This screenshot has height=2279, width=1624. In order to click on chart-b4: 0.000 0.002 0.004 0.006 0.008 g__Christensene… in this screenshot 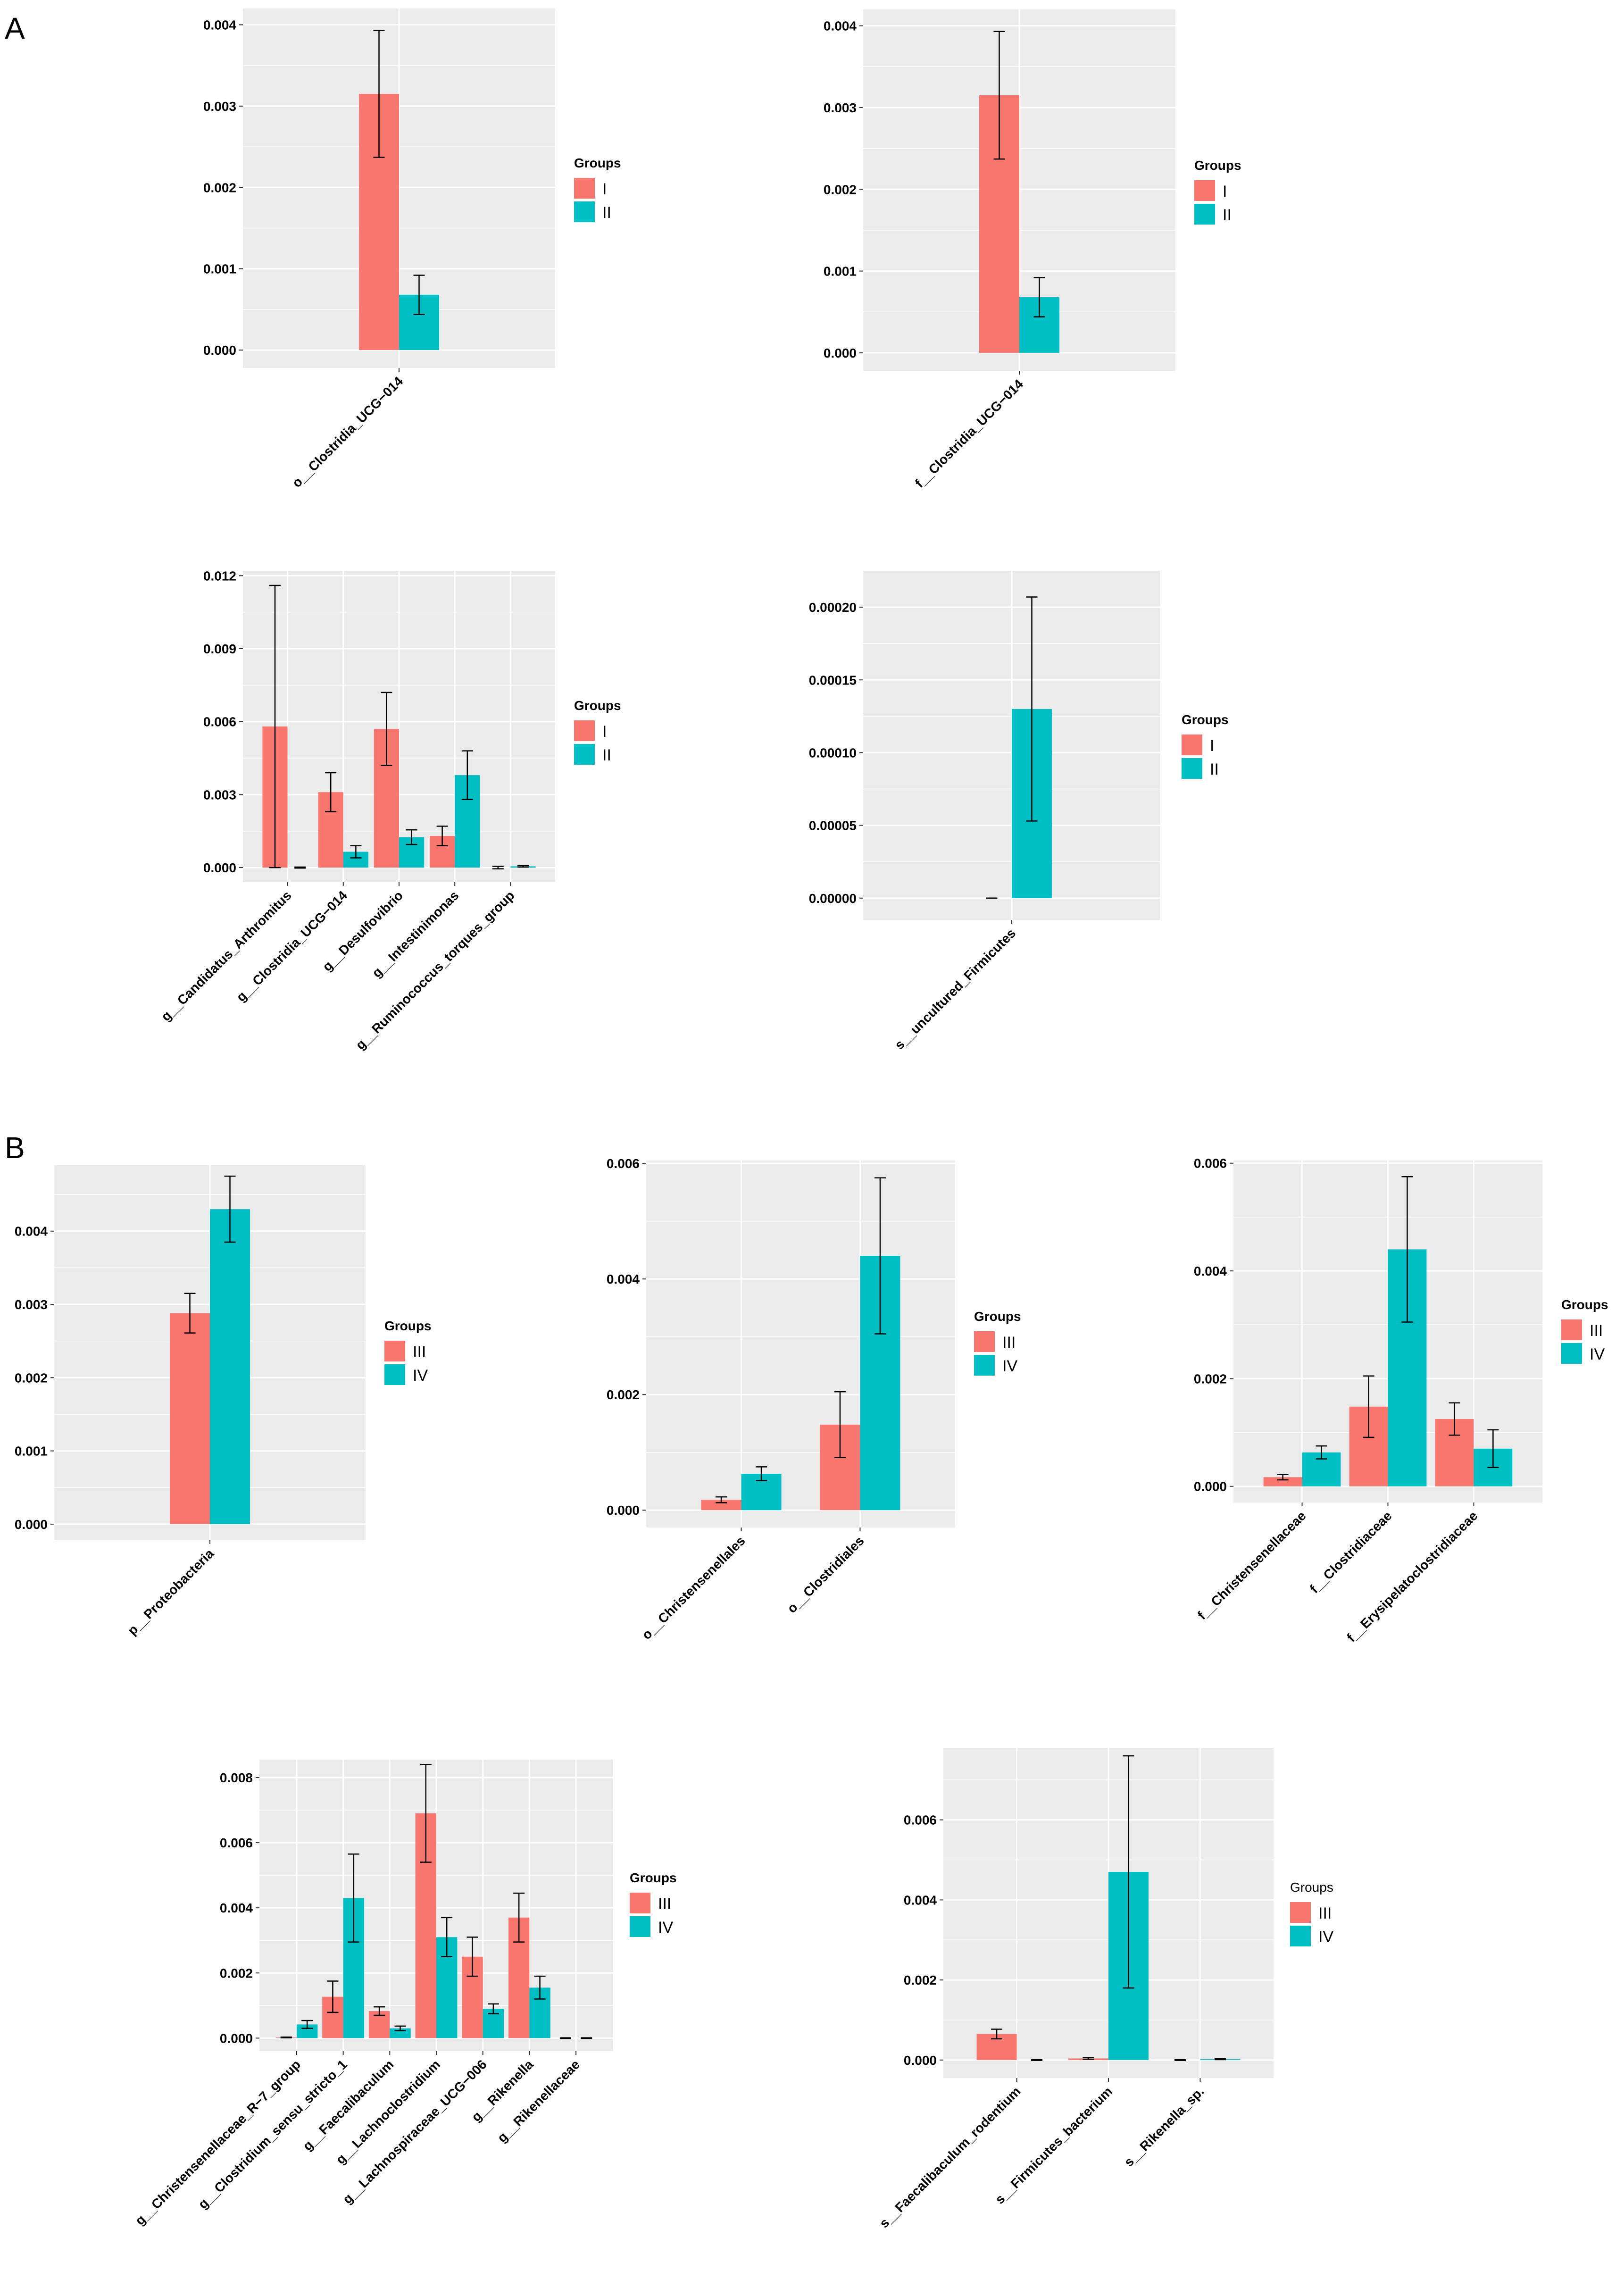, I will do `click(405, 1994)`.